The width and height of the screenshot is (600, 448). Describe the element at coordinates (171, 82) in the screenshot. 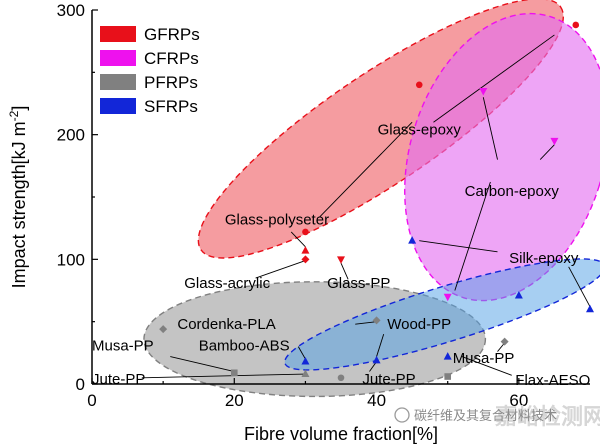

I see `legend-label-pfrps: PFRPs` at that location.